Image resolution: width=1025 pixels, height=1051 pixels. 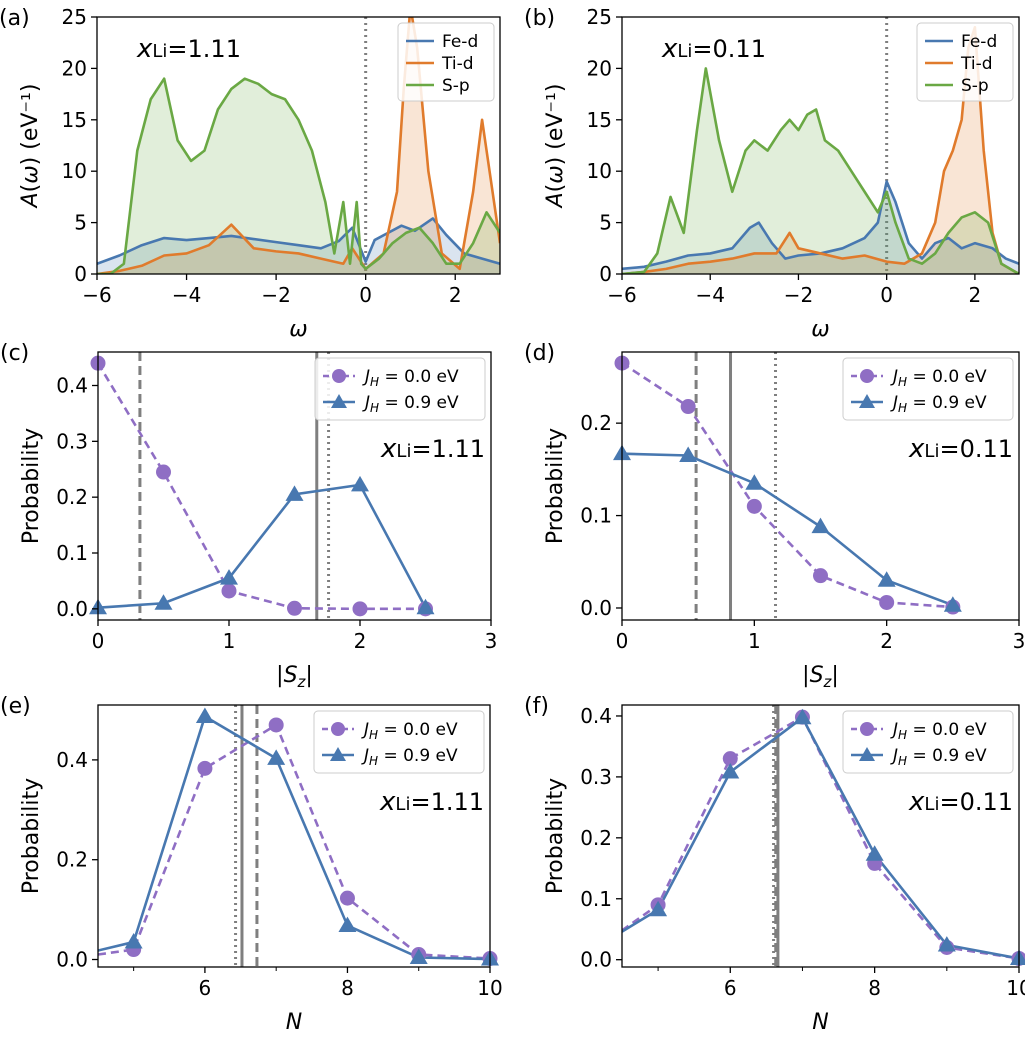 What do you see at coordinates (460, 42) in the screenshot?
I see `legend-label: Fe-d` at bounding box center [460, 42].